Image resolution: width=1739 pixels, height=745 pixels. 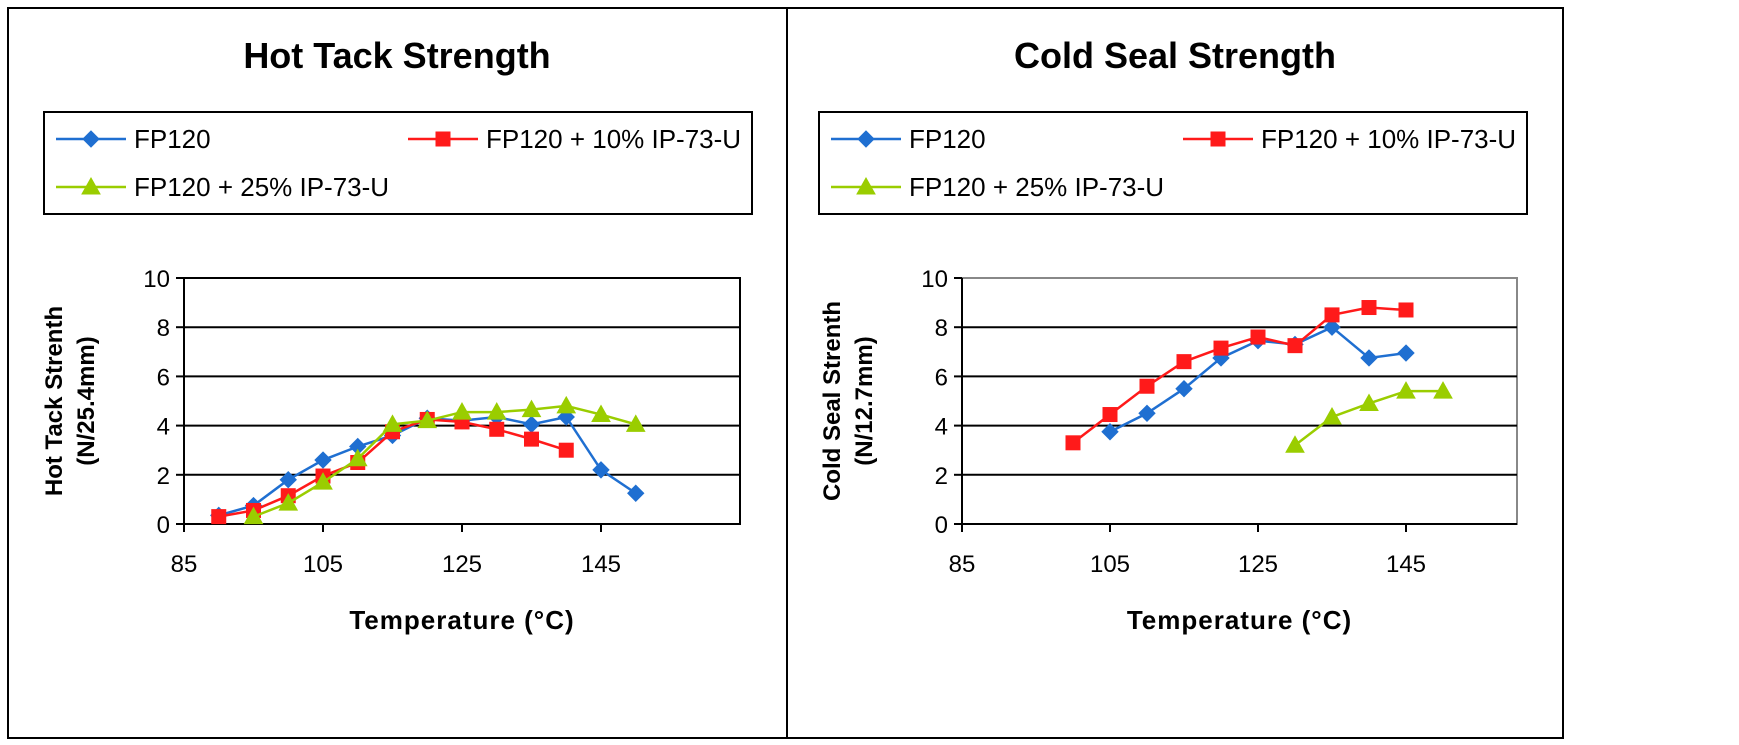 I want to click on y-tick-label: 4, so click(x=941, y=427).